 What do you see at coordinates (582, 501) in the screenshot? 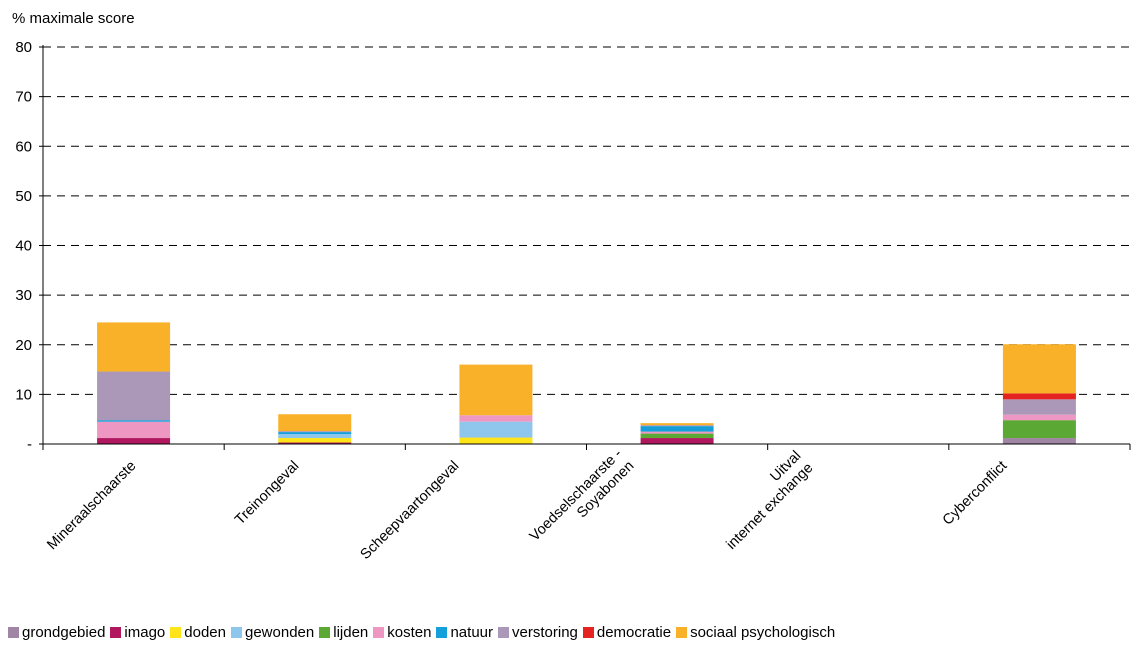
I see `category-label: Voedselschaarste -Soyabonen` at bounding box center [582, 501].